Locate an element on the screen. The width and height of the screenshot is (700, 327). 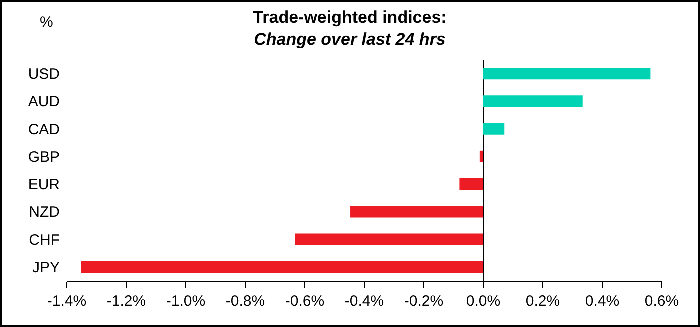
x-tick-label: -0.2% is located at coordinates (424, 301).